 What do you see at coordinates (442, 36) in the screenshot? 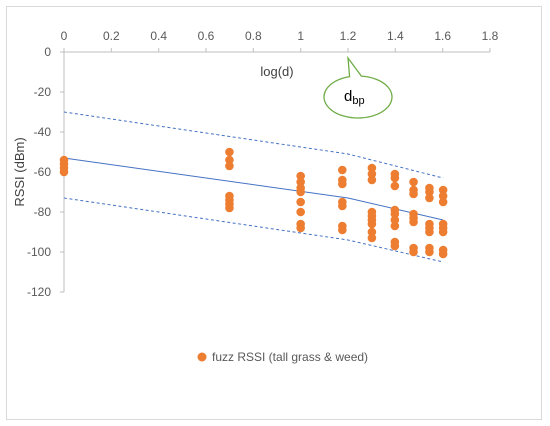
I see `x-tick-label: 1.6` at bounding box center [442, 36].